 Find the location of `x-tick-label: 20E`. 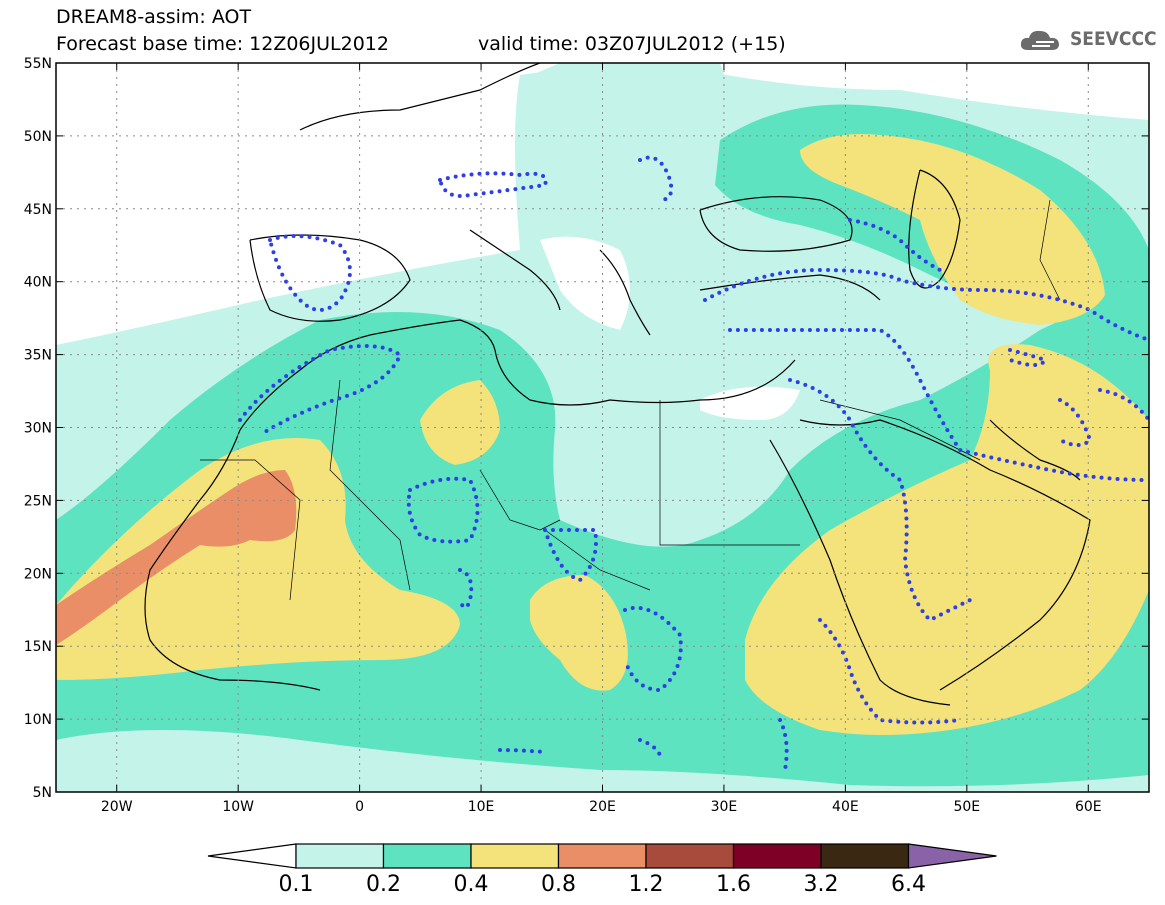

x-tick-label: 20E is located at coordinates (602, 807).